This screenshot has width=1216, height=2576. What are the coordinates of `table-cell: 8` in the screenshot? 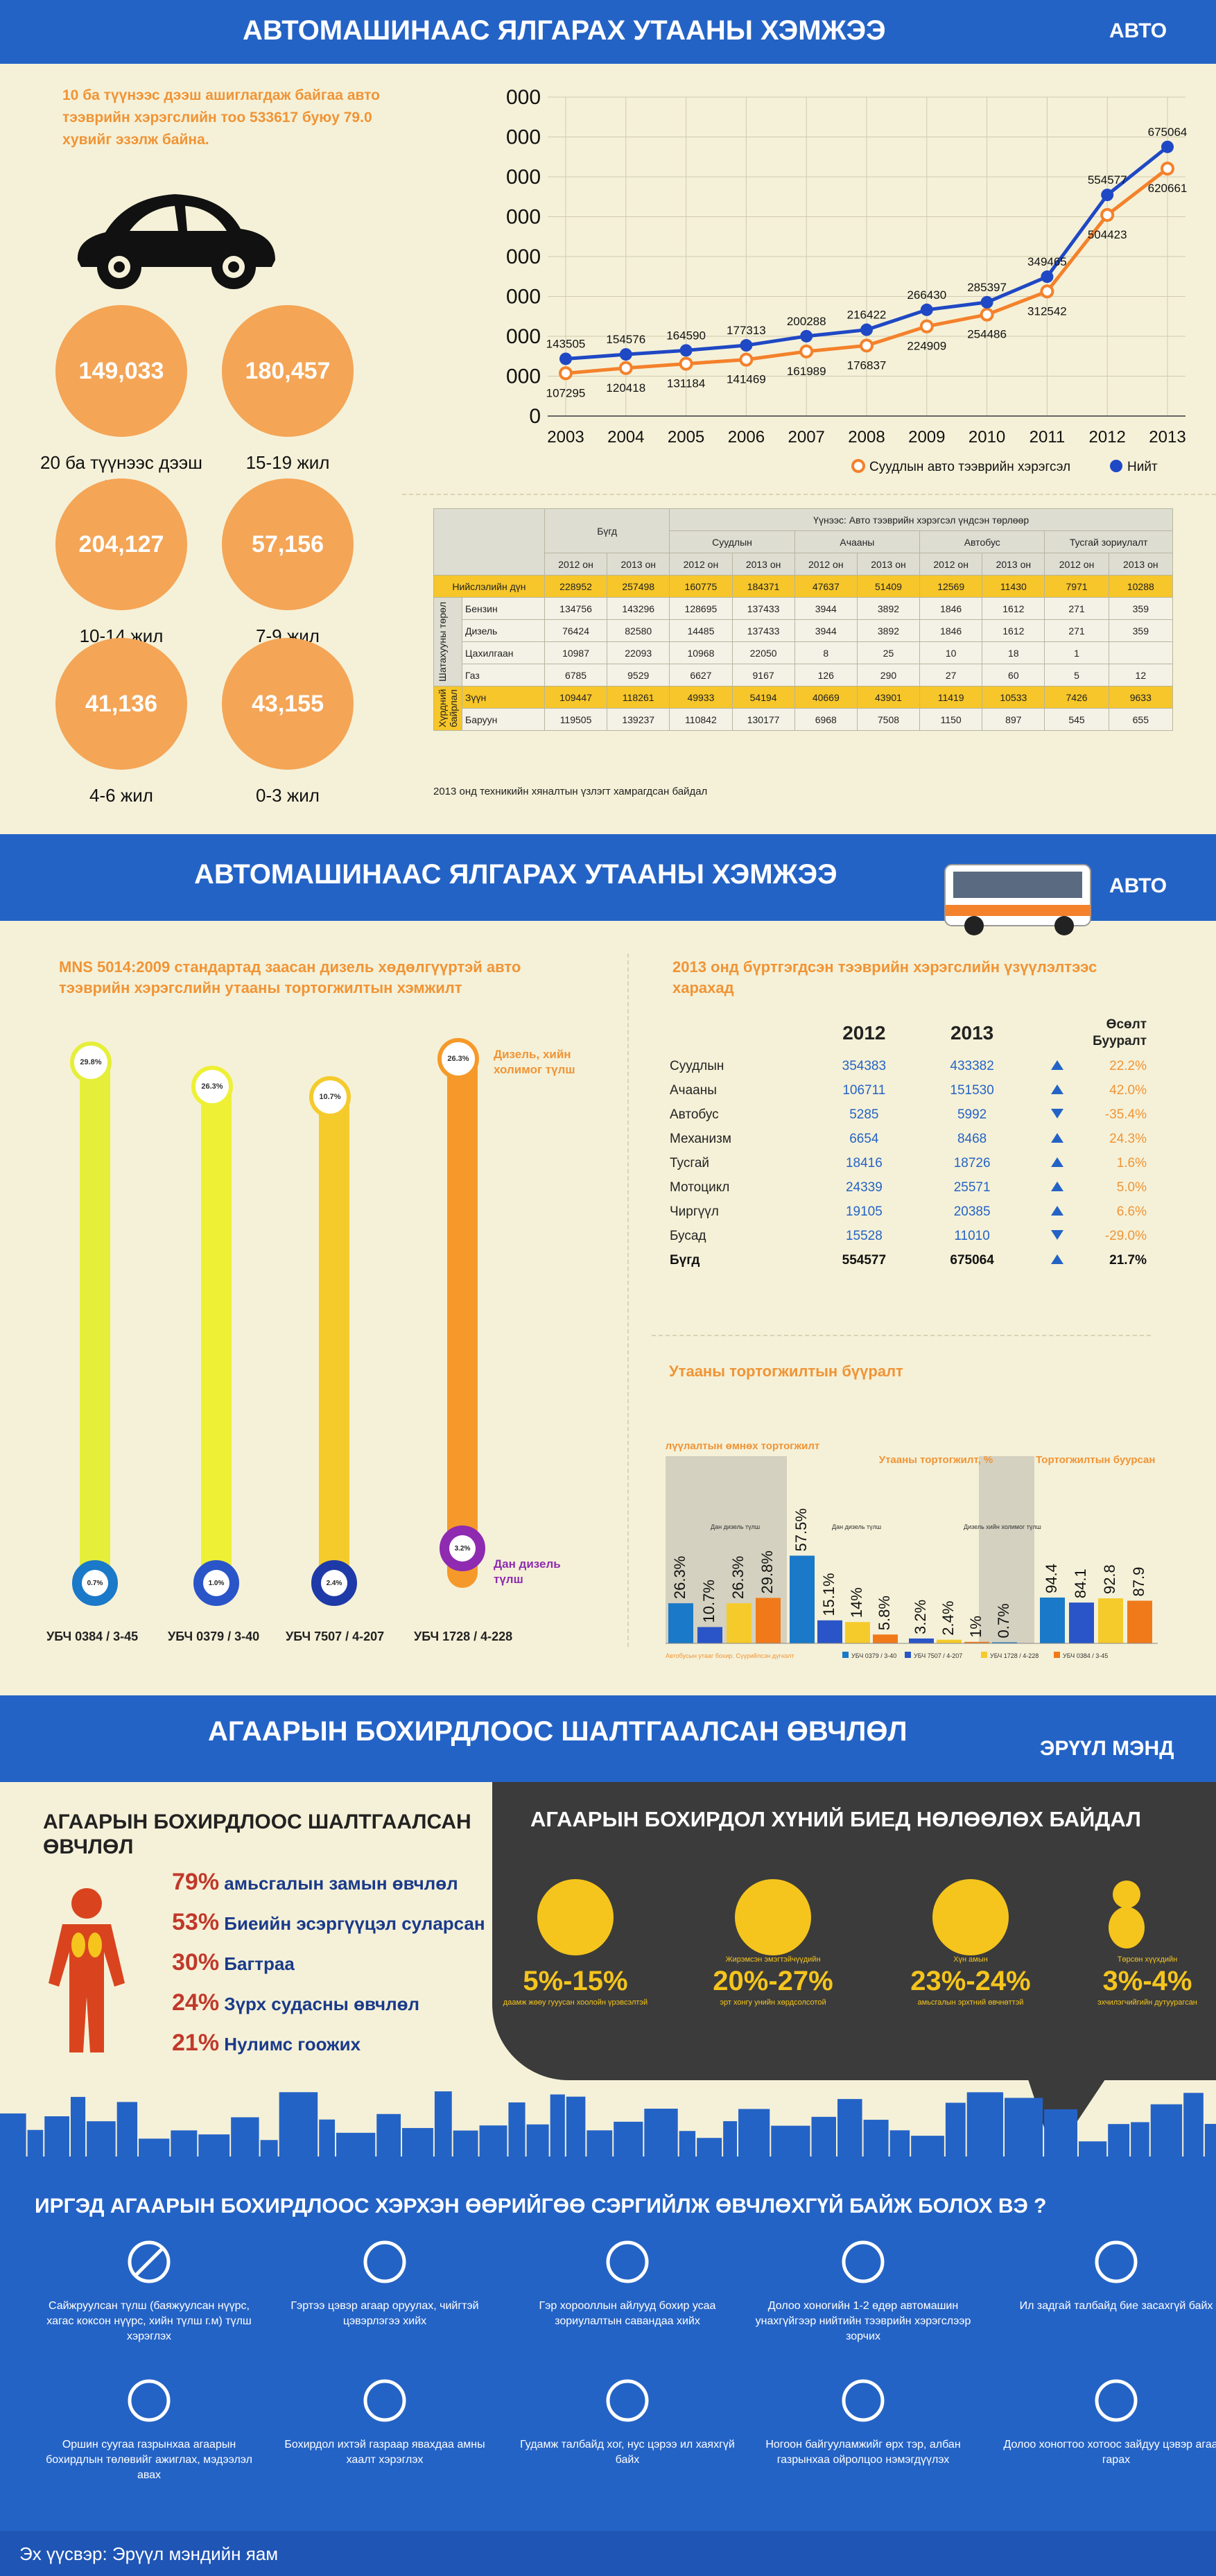 It's located at (826, 652).